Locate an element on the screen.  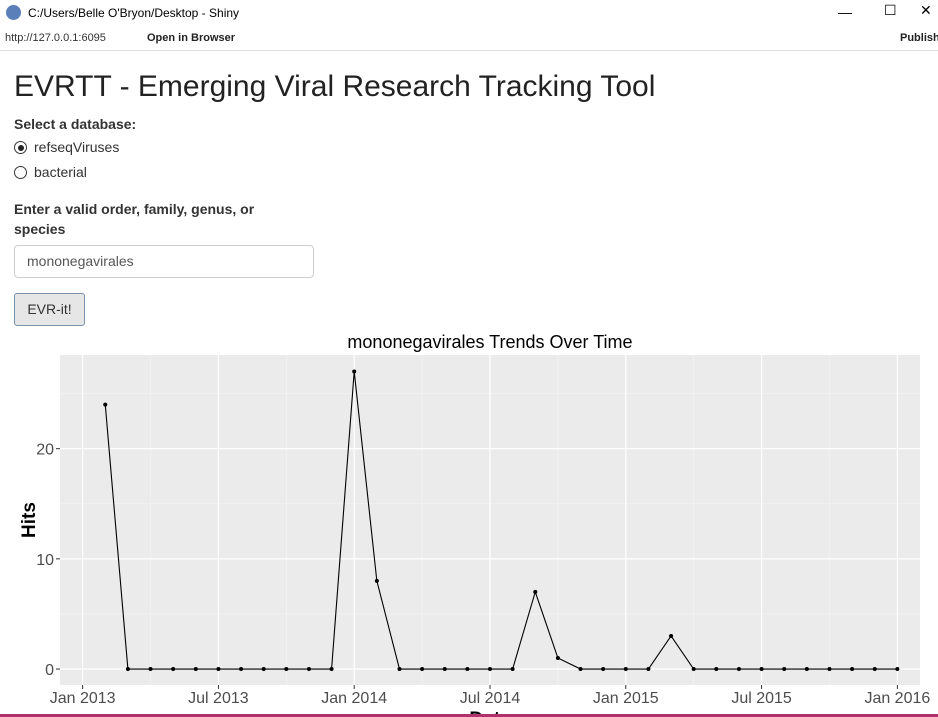
chart-title: mononegavirales Trends Over Time is located at coordinates (489, 342).